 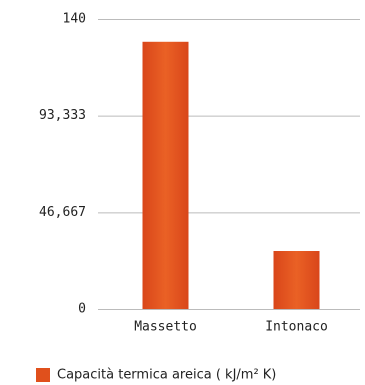 I want to click on legend-swatch, so click(x=43, y=375).